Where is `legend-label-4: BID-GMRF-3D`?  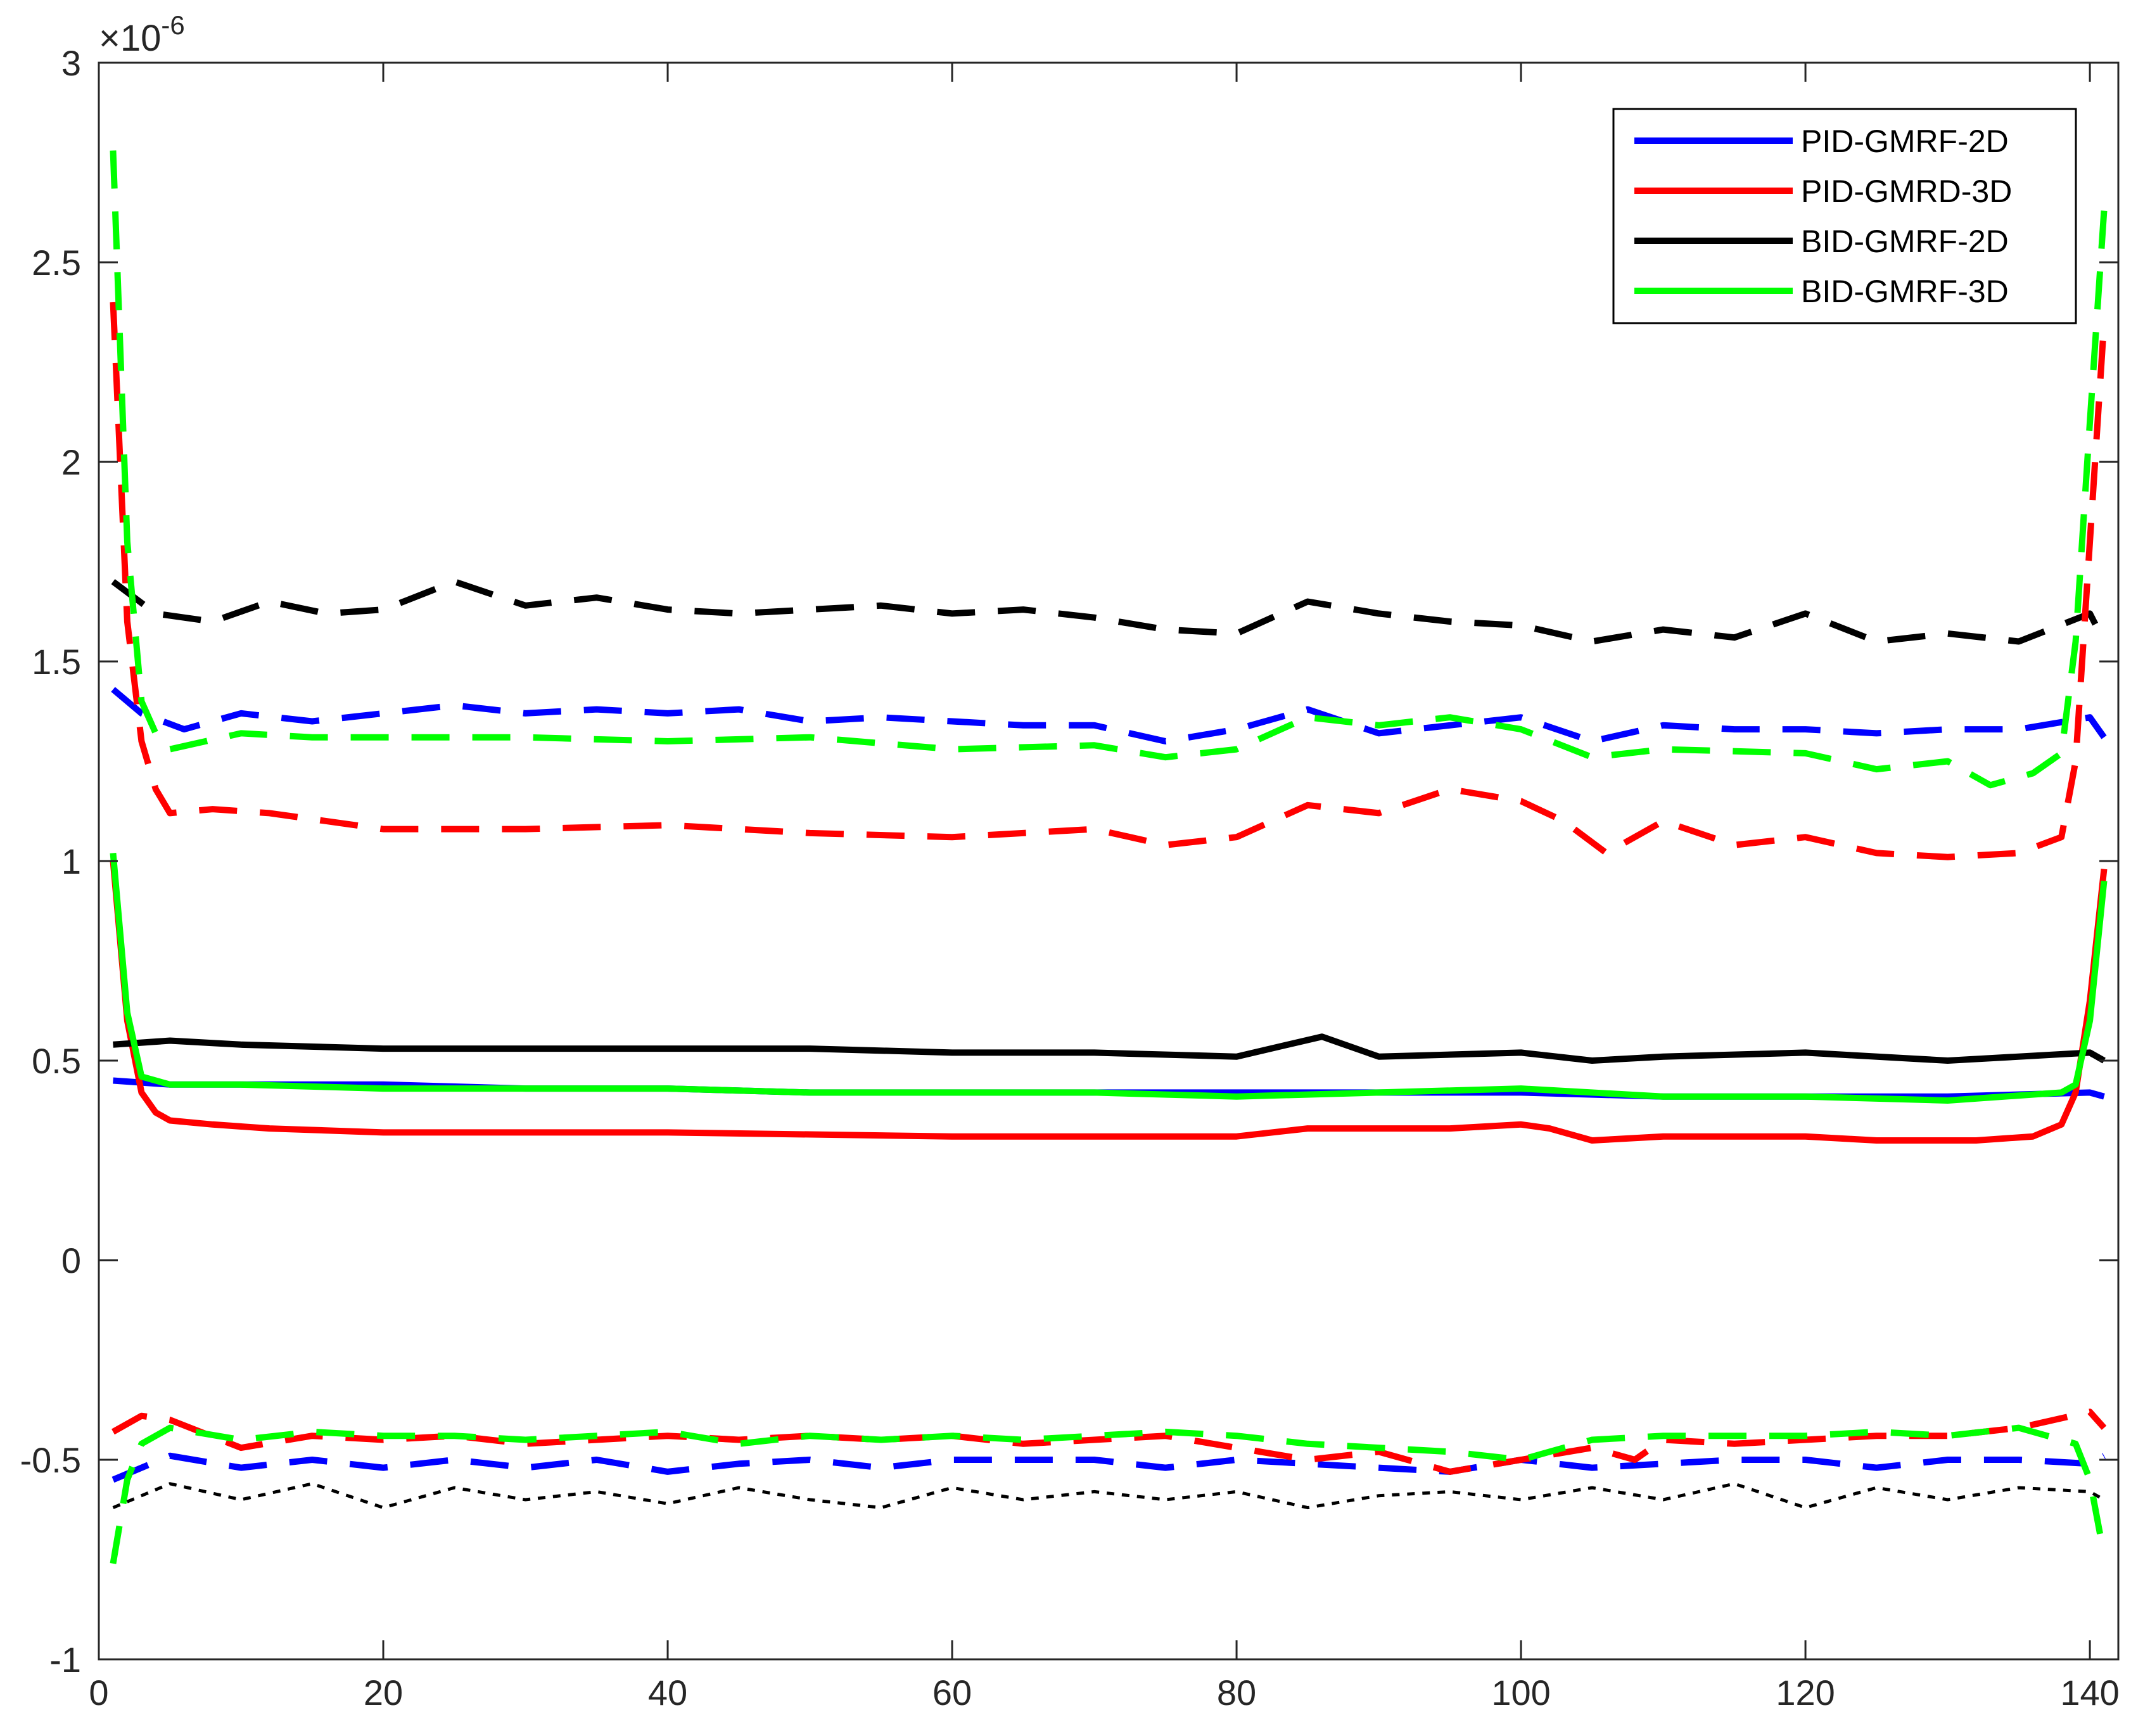 legend-label-4: BID-GMRF-3D is located at coordinates (1905, 291).